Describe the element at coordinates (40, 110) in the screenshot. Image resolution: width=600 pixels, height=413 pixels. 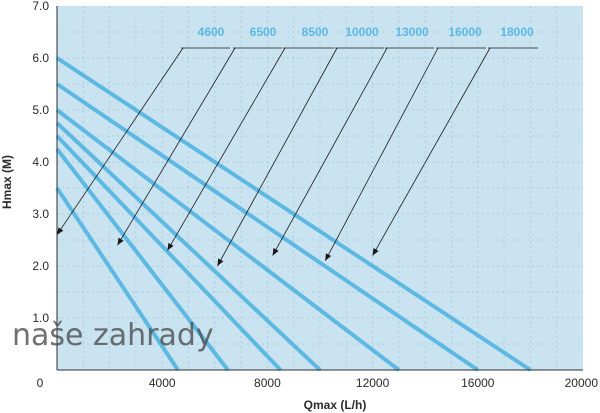
I see `y-tick-label: 5.0` at that location.